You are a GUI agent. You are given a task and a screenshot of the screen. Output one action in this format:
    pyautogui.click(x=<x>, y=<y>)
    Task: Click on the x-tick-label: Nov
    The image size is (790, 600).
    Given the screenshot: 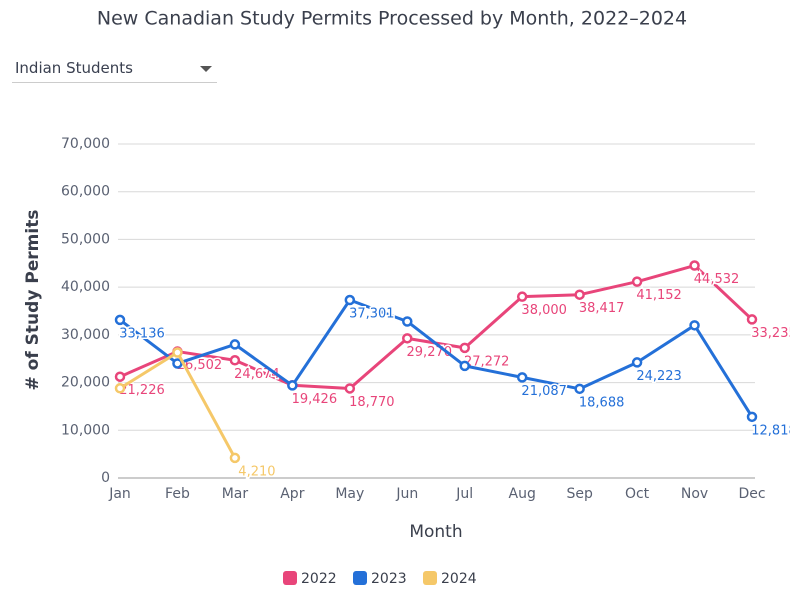 What is the action you would take?
    pyautogui.click(x=694, y=494)
    